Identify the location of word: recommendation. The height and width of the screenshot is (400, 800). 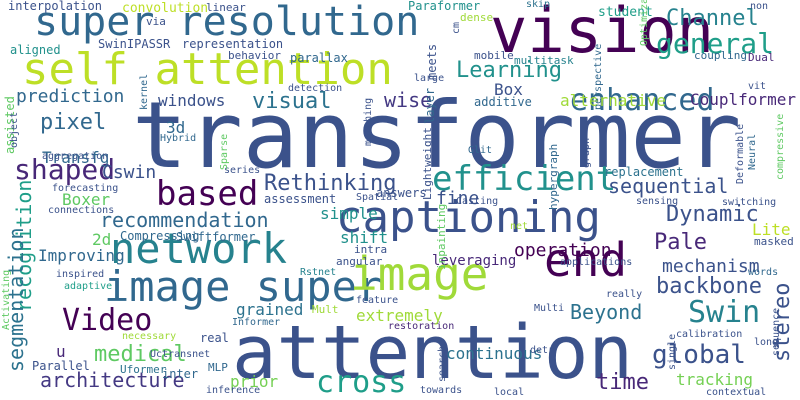
(184, 220).